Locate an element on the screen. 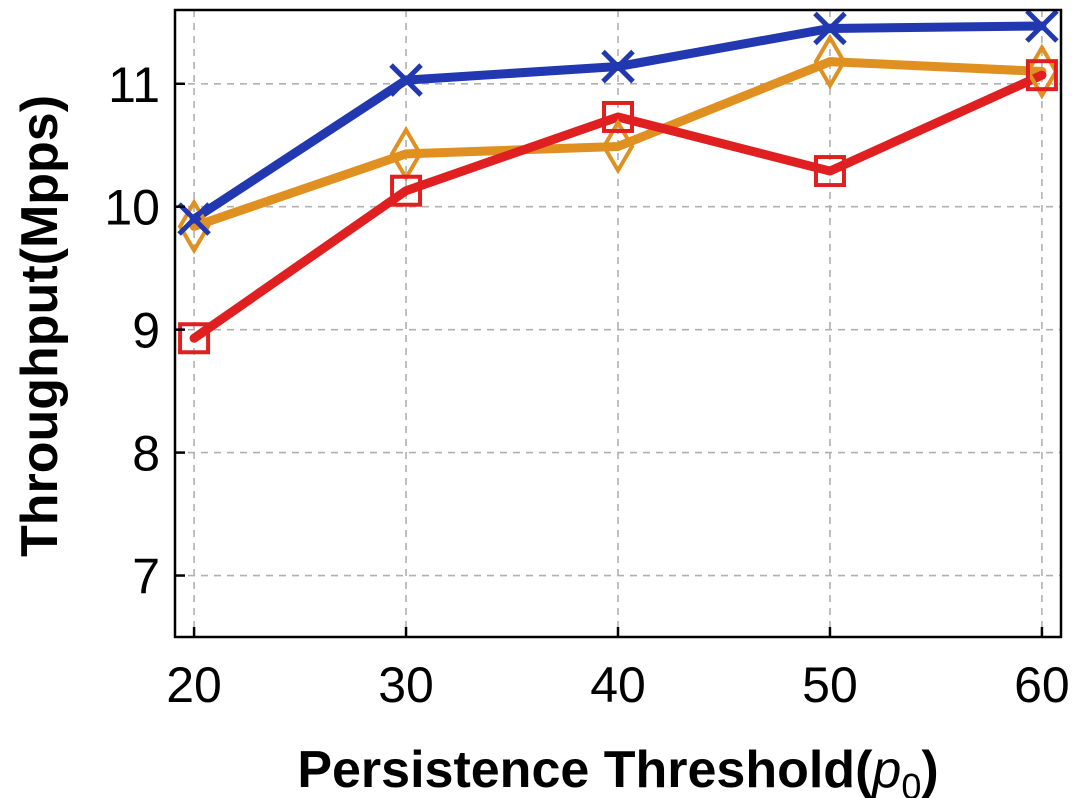  y-tick-label-7: 7 is located at coordinates (146, 577).